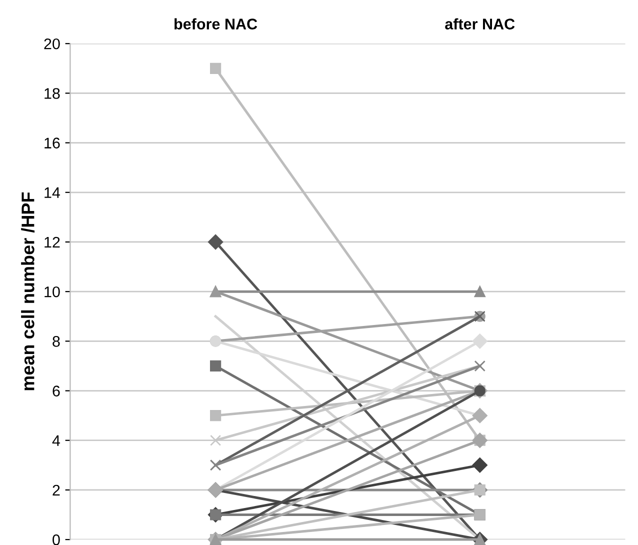 The height and width of the screenshot is (545, 638). What do you see at coordinates (56, 490) in the screenshot?
I see `y-tick-label: 2` at bounding box center [56, 490].